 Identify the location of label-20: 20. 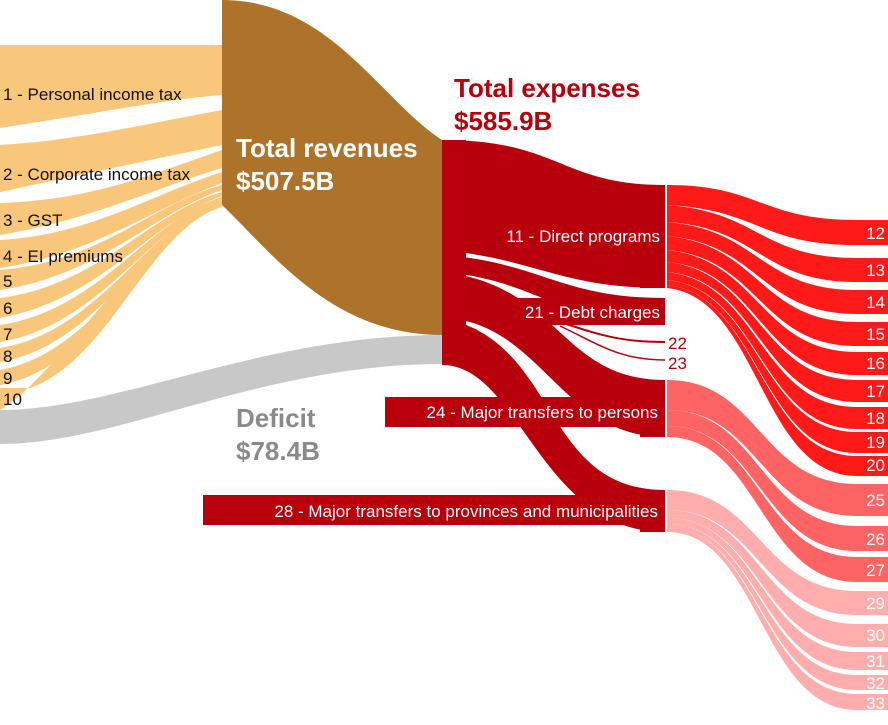
(875, 465).